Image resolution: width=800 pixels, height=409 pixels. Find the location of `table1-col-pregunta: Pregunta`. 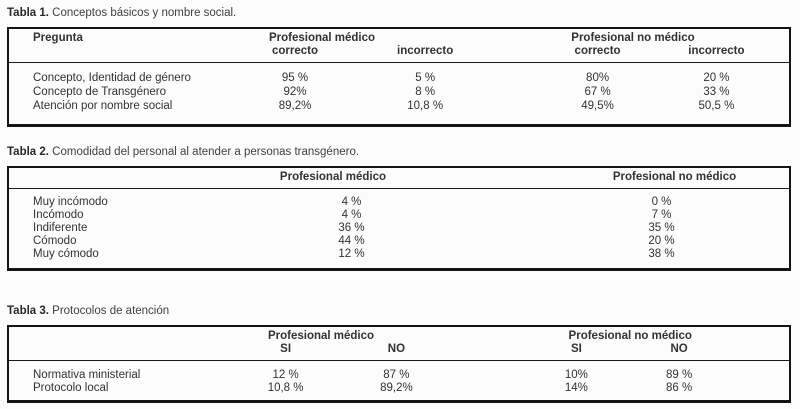

table1-col-pregunta: Pregunta is located at coordinates (58, 38).